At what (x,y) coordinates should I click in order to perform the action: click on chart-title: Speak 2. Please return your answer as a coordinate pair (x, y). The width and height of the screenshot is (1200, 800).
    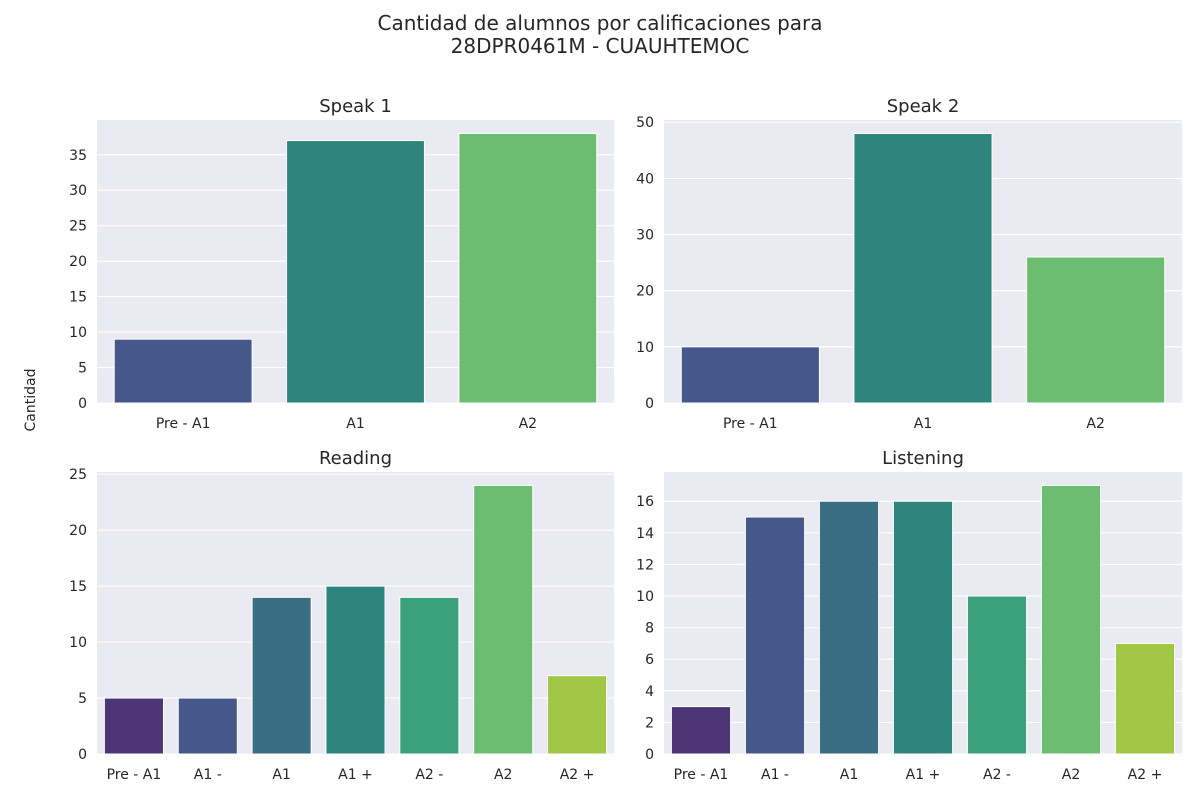
    Looking at the image, I should click on (923, 106).